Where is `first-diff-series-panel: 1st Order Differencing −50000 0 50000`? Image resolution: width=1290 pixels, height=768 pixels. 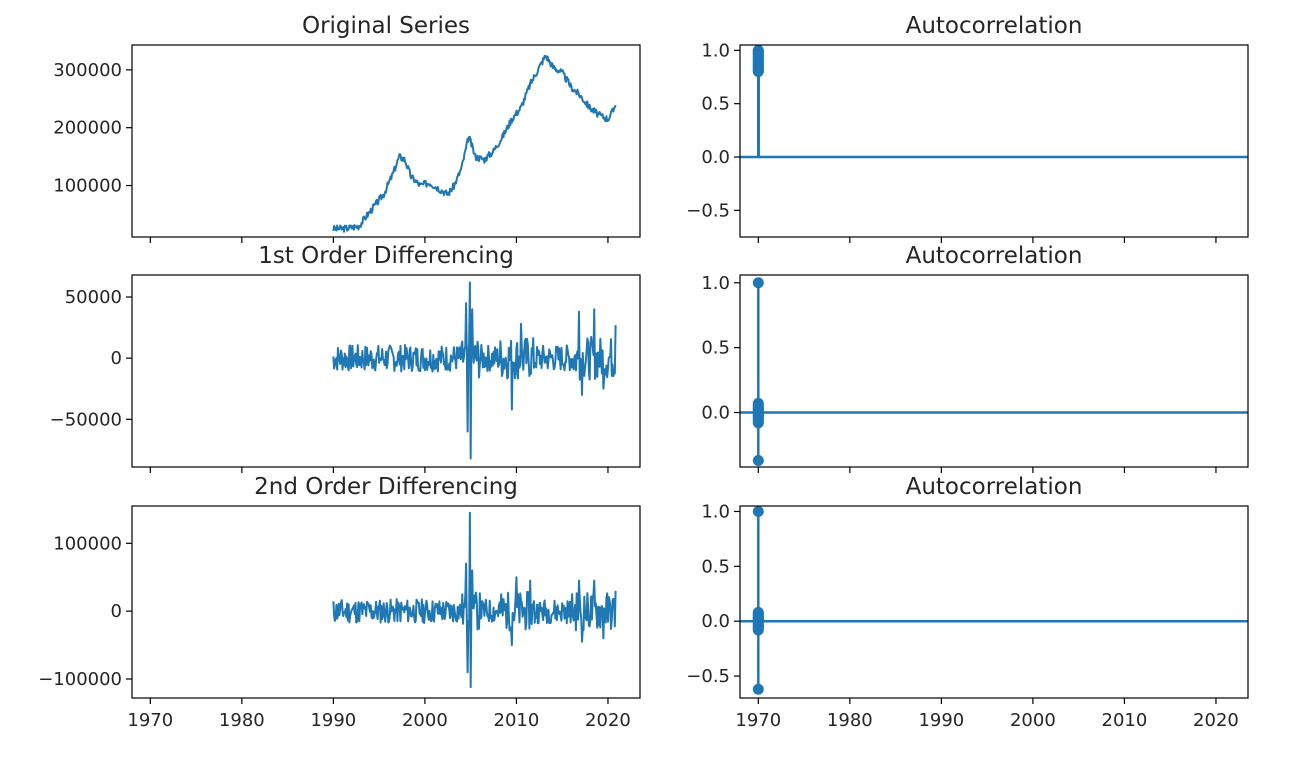
first-diff-series-panel: 1st Order Differencing −50000 0 50000 is located at coordinates (345, 358).